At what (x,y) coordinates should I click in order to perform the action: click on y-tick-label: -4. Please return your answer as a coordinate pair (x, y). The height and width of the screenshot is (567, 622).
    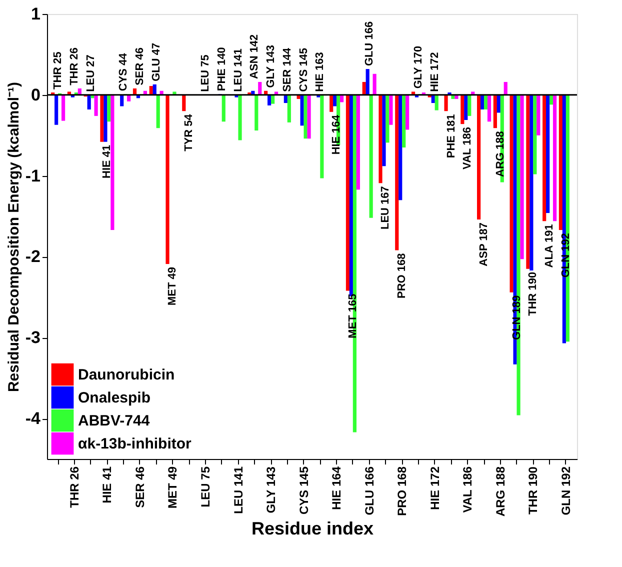
    Looking at the image, I should click on (33, 418).